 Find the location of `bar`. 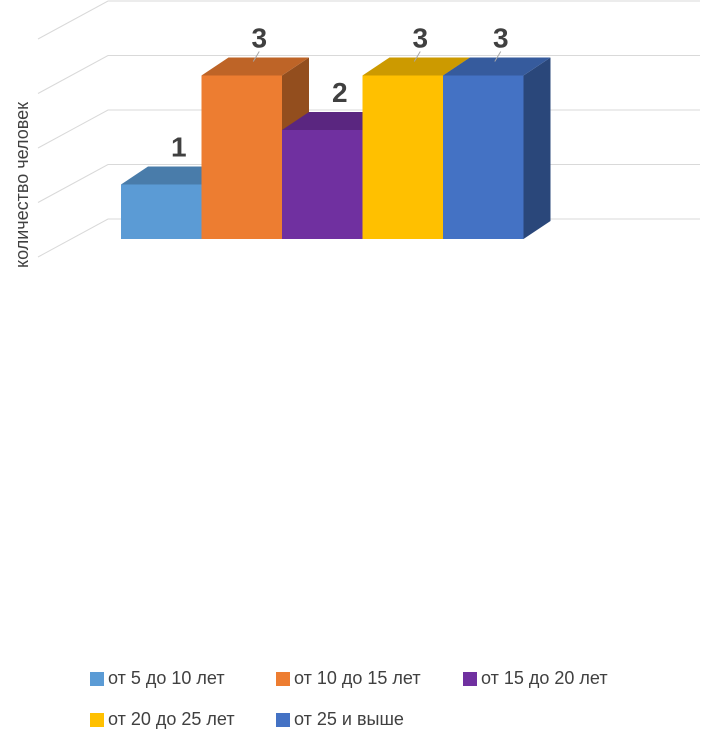

bar is located at coordinates (497, 148).